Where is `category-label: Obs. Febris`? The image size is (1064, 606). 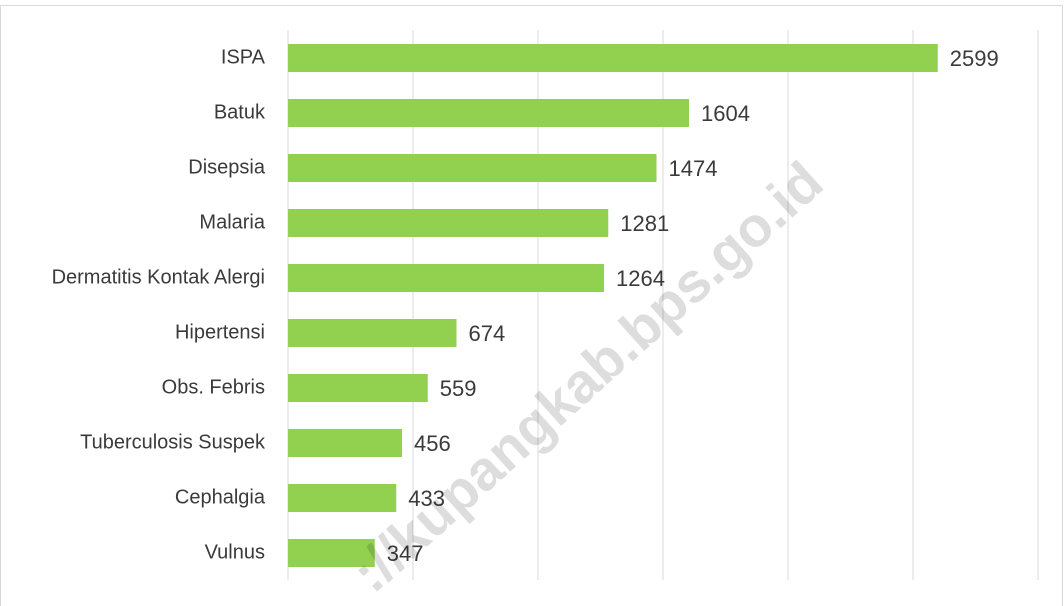
category-label: Obs. Febris is located at coordinates (213, 387).